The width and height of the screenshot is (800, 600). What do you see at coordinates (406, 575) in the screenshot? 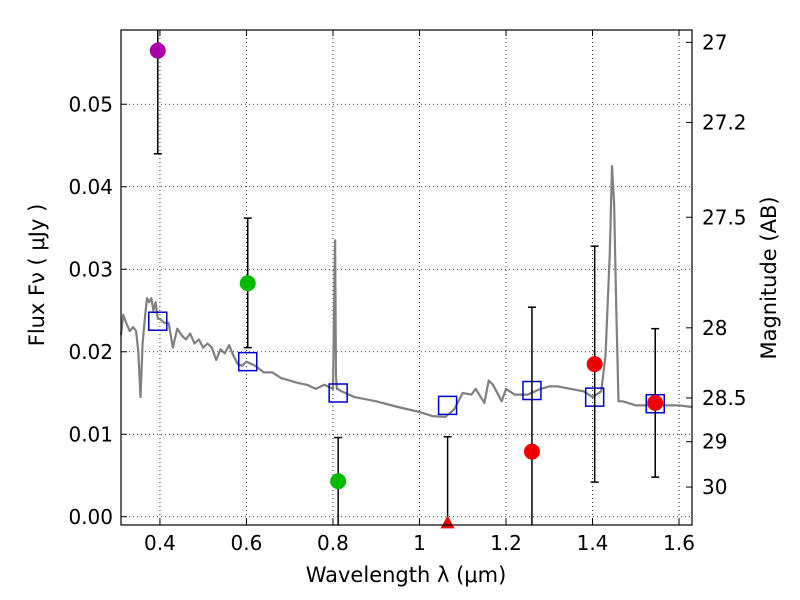
I see `x-axis-label: Wavelength λ (μm)` at bounding box center [406, 575].